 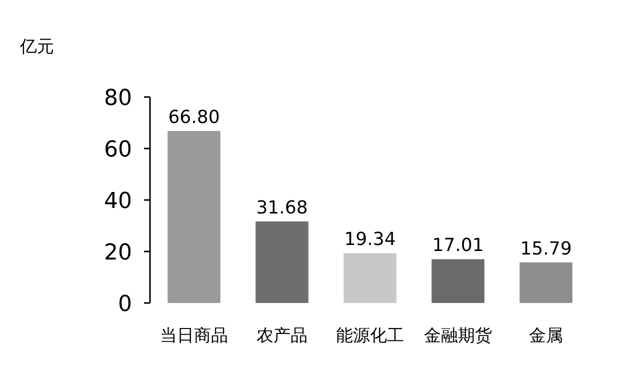 What do you see at coordinates (36, 47) in the screenshot?
I see `y-axis-title: 亿元` at bounding box center [36, 47].